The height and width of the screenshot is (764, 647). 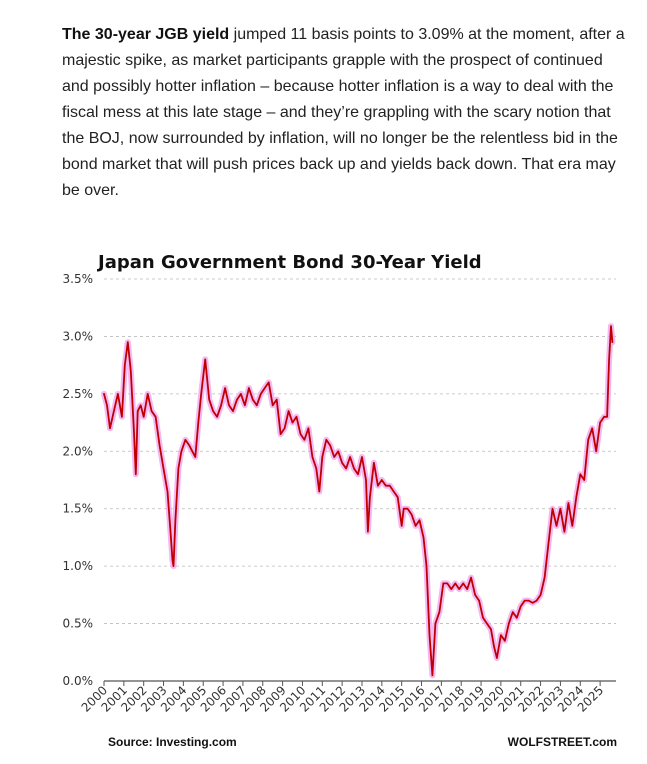 I want to click on y-tick-label: 3.0%, so click(x=78, y=336).